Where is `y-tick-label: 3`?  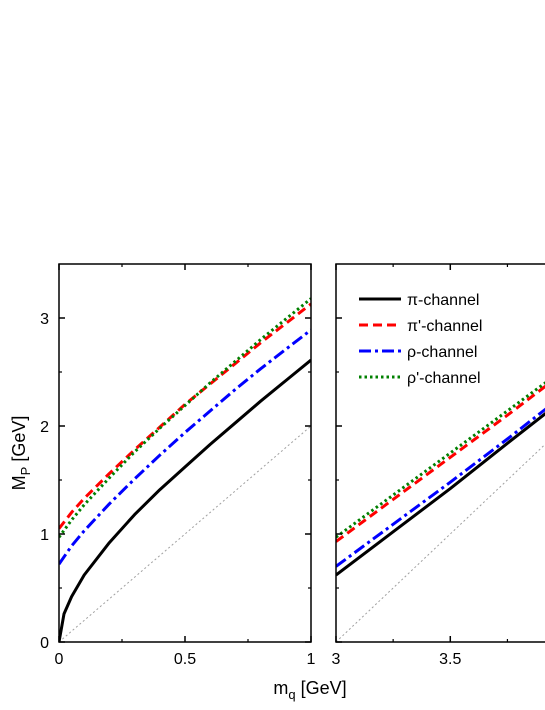 y-tick-label: 3 is located at coordinates (44, 319).